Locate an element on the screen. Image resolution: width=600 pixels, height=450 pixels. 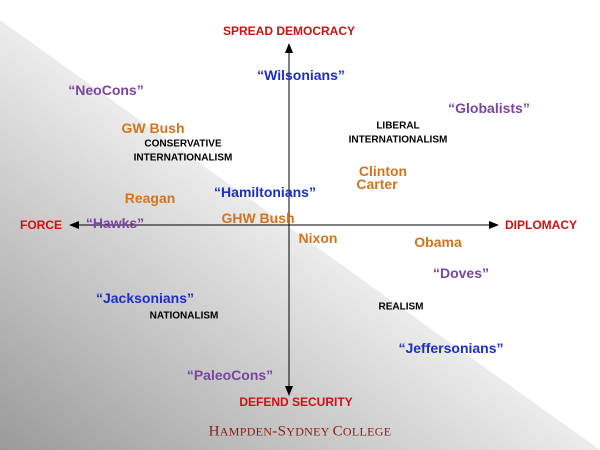
footer-initial-c: C is located at coordinates (337, 431).